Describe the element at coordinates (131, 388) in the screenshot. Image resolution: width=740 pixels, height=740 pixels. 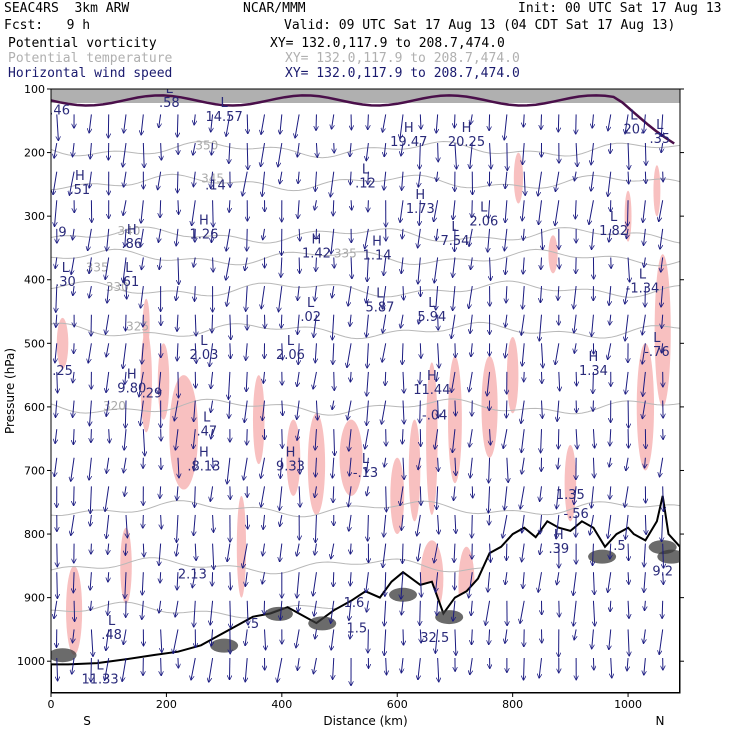
I see `pv-extremum-value: 9.80` at that location.